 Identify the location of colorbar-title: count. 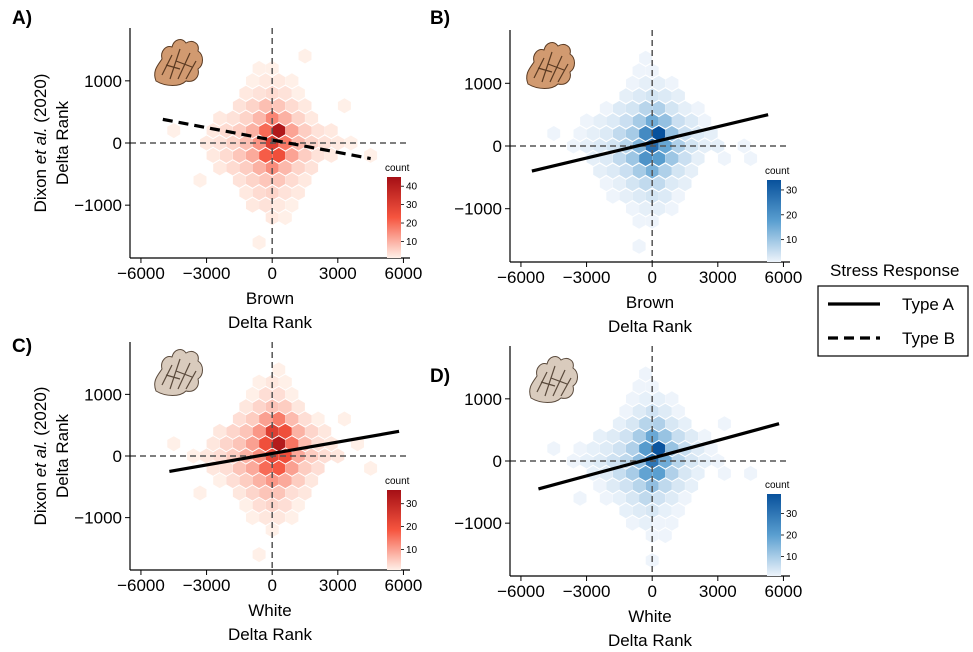
(777, 485).